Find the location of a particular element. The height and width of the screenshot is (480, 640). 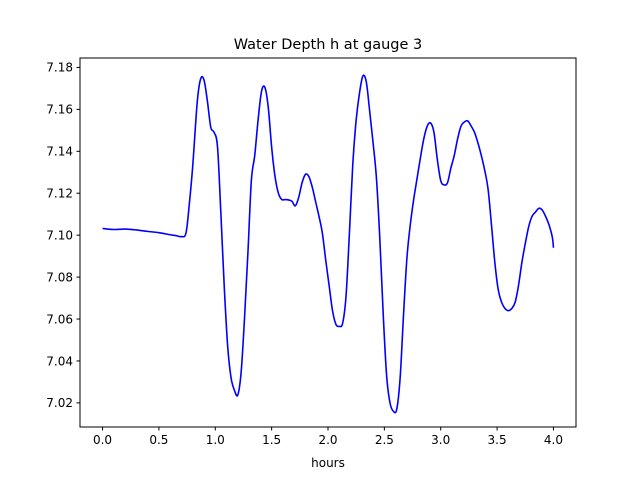

x-tick-label: 3.5 is located at coordinates (497, 440).